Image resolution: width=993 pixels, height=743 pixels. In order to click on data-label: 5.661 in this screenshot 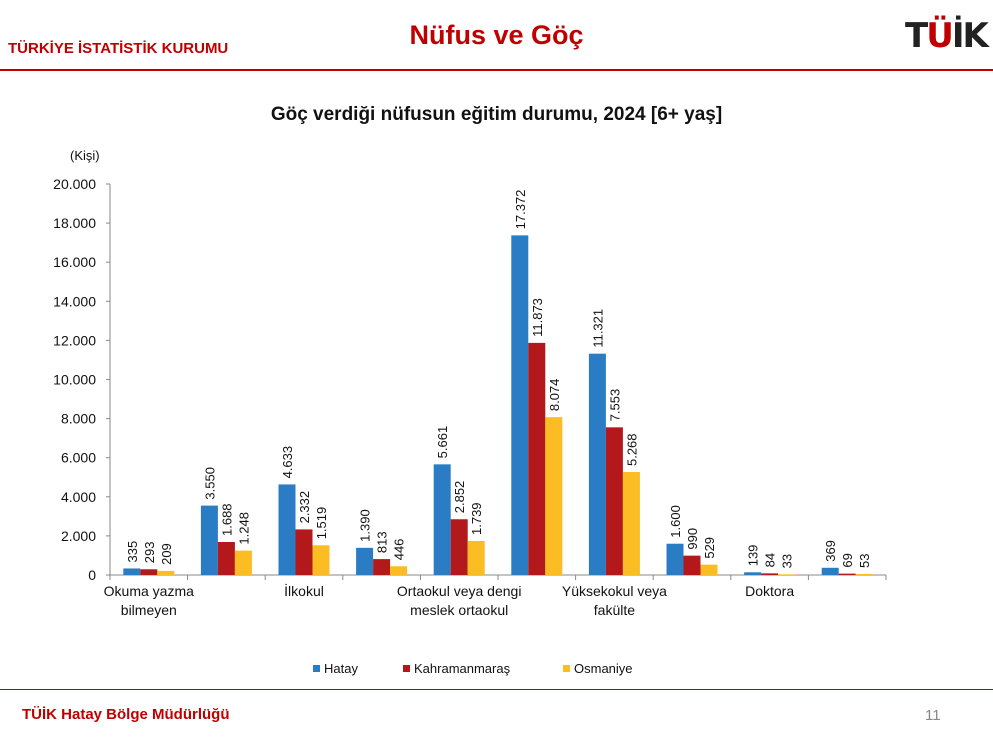, I will do `click(442, 442)`.